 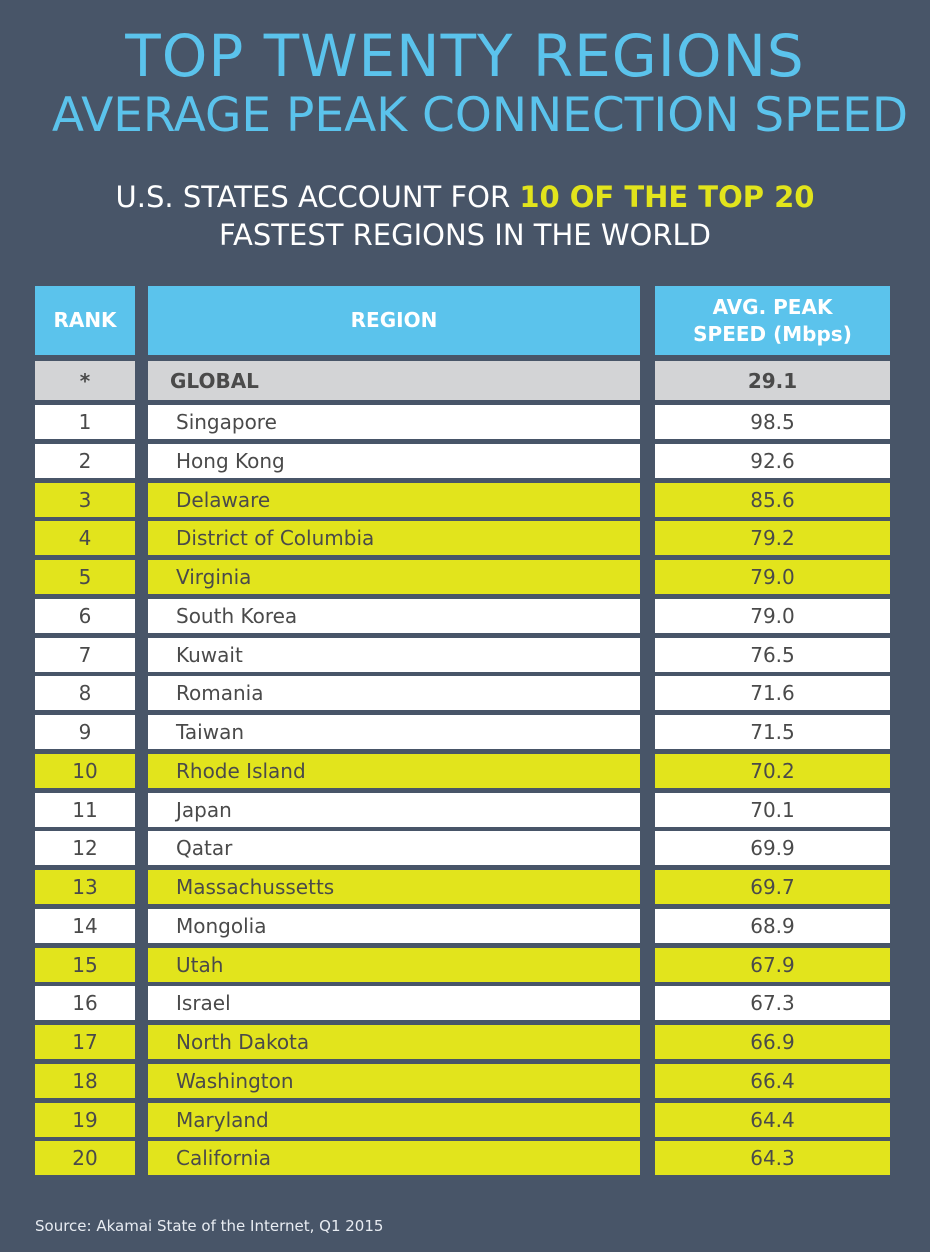 What do you see at coordinates (772, 1042) in the screenshot?
I see `row-17-speed: 66.9` at bounding box center [772, 1042].